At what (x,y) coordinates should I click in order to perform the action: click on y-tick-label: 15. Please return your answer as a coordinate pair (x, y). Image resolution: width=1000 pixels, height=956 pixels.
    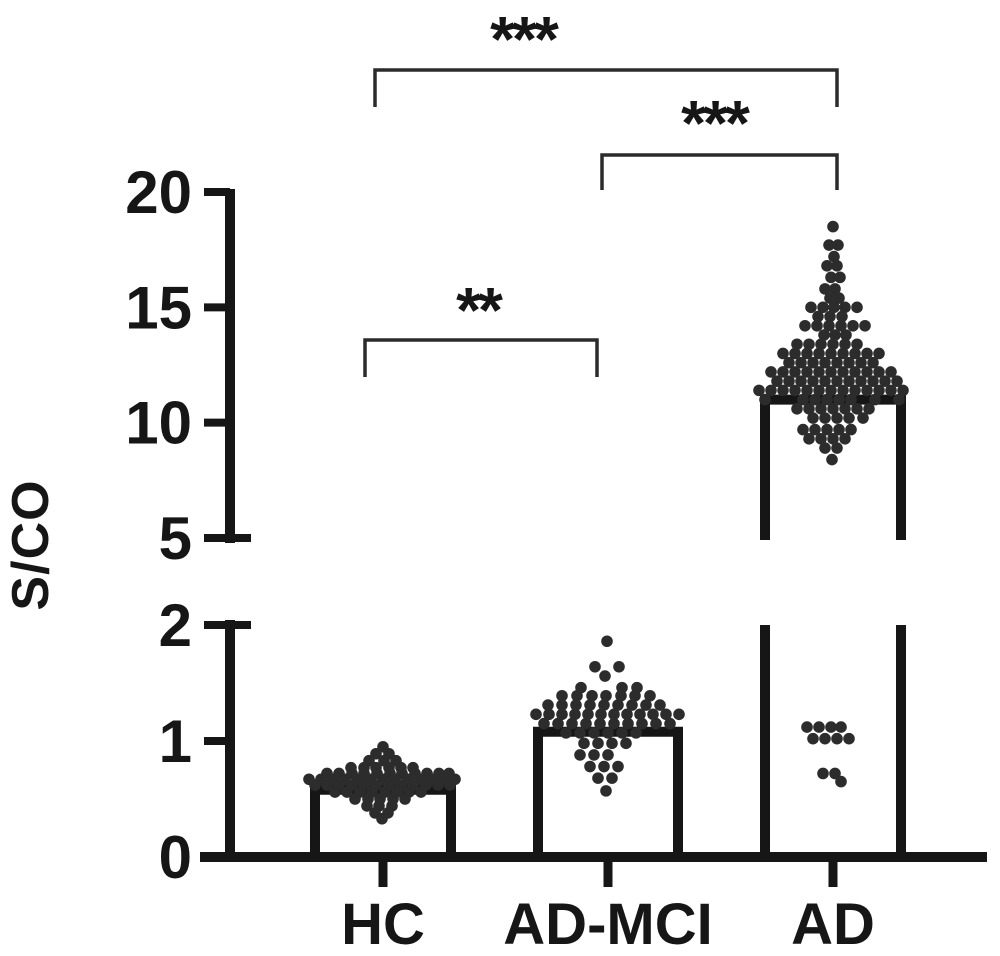
    Looking at the image, I should click on (158, 307).